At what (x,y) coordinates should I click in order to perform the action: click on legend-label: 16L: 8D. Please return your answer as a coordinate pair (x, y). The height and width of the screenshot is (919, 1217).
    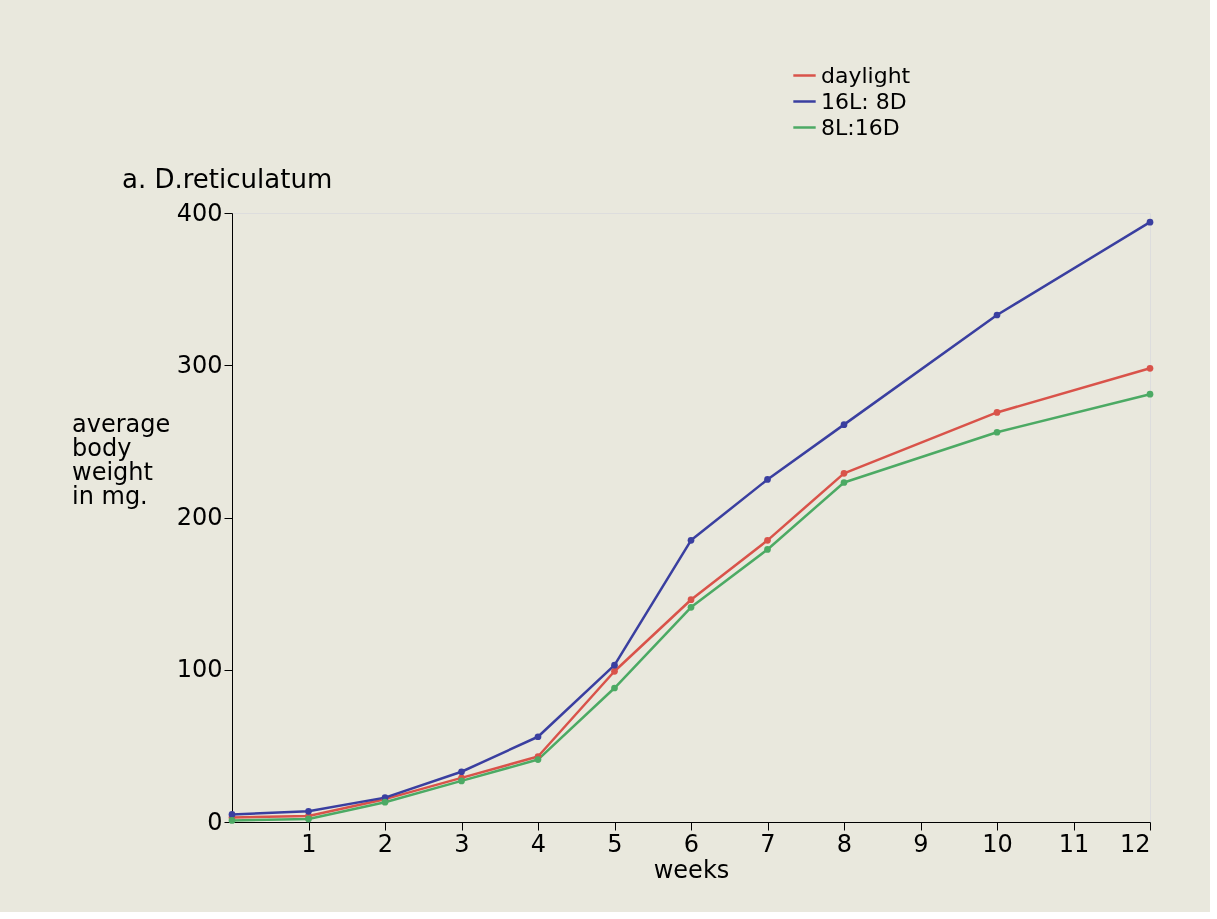
    Looking at the image, I should click on (864, 101).